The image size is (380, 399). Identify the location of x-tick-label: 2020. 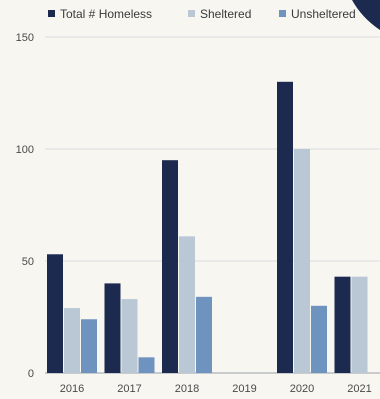
(302, 389).